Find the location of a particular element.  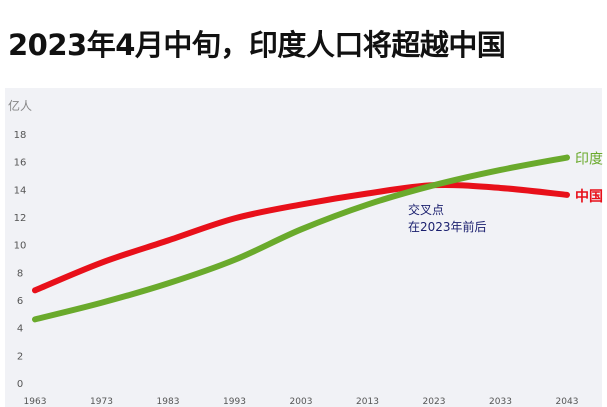

annotation-text: 交叉点 is located at coordinates (426, 209).